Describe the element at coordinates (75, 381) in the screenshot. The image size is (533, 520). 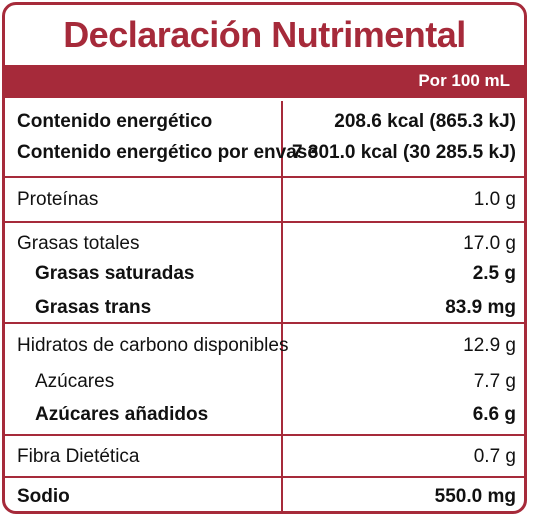
I see `row-label-sugars: Azúcares` at that location.